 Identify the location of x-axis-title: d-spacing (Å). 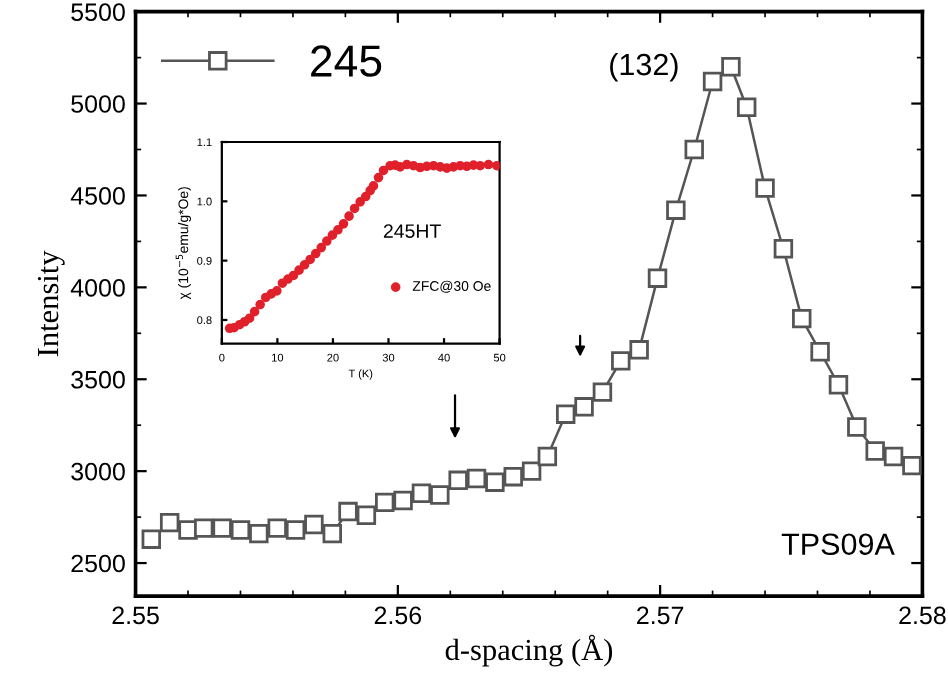
(529, 650).